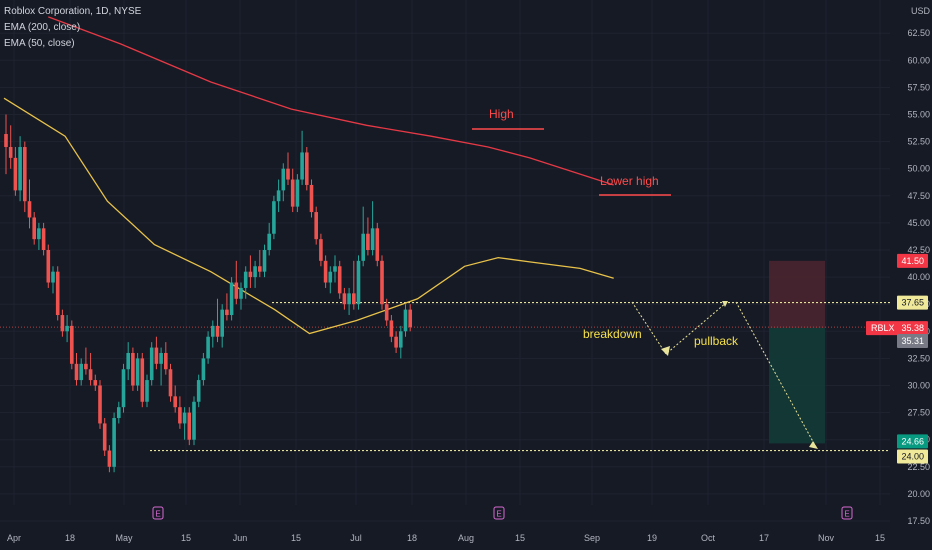  Describe the element at coordinates (501, 114) in the screenshot. I see `high-annotation: High` at that location.